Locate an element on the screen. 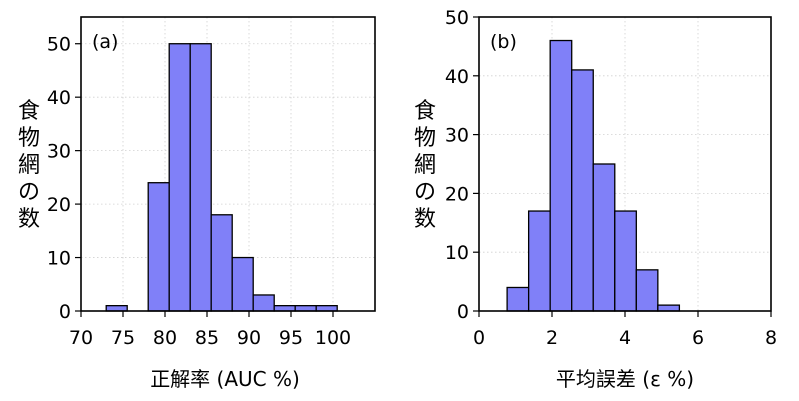 This screenshot has width=799, height=401. panel-label: (b) is located at coordinates (503, 42).